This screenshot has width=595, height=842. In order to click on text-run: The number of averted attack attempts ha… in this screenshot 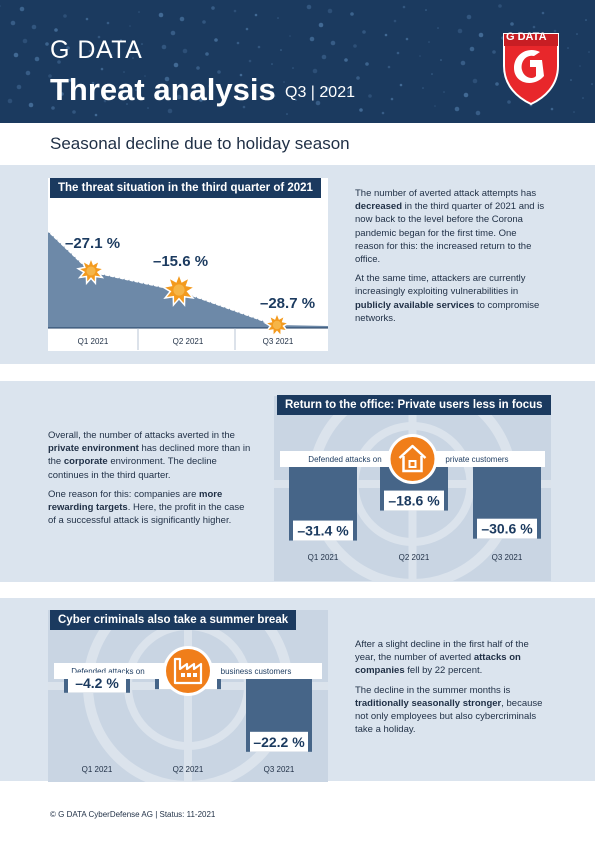, I will do `click(446, 193)`.